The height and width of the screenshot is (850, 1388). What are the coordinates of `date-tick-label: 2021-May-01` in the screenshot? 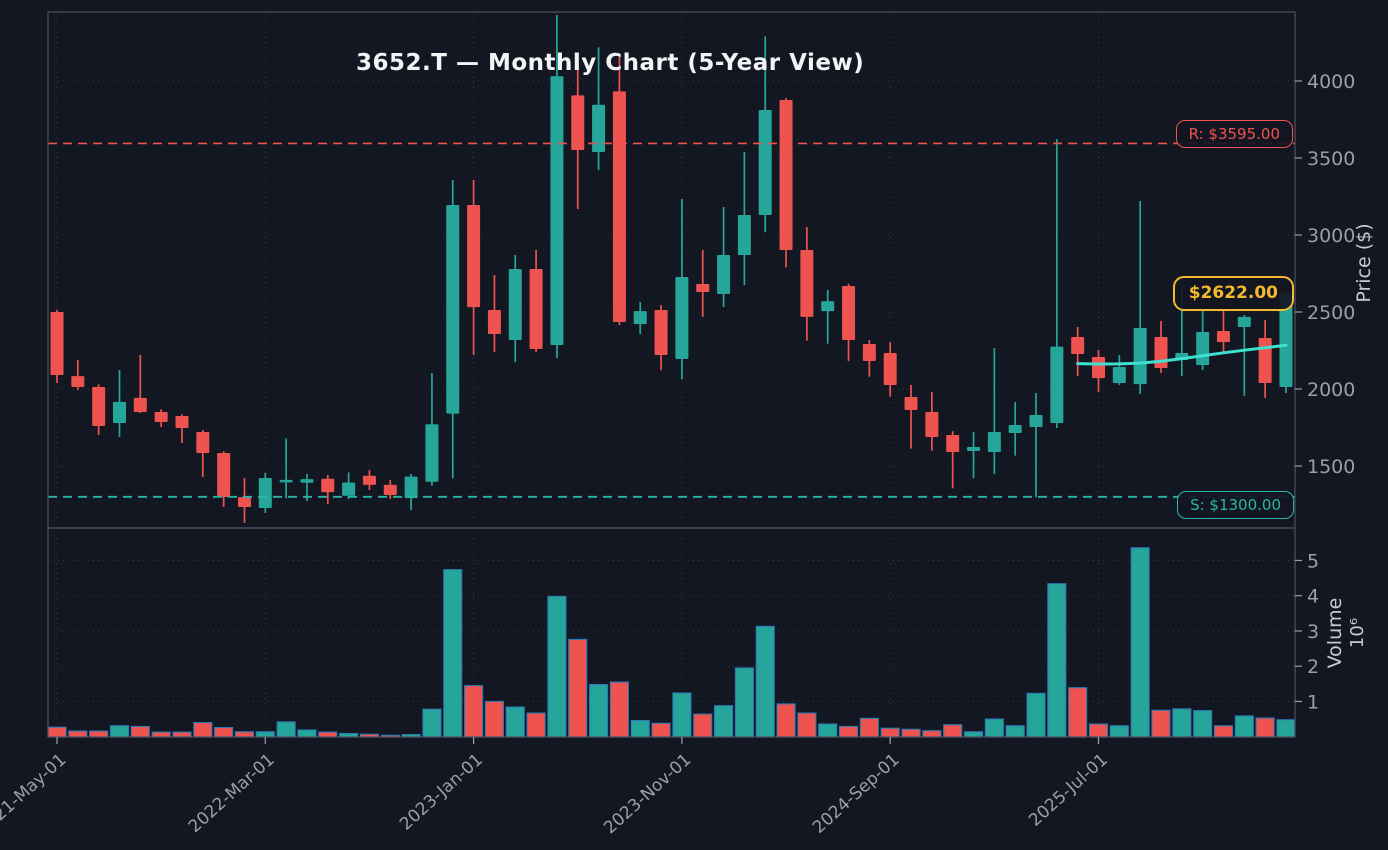 It's located at (35, 795).